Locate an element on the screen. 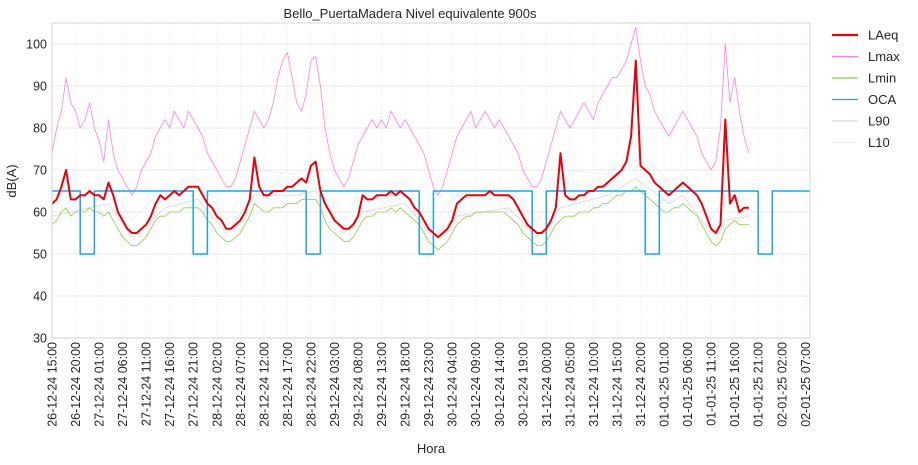  y-tick-label: 70 is located at coordinates (40, 171).